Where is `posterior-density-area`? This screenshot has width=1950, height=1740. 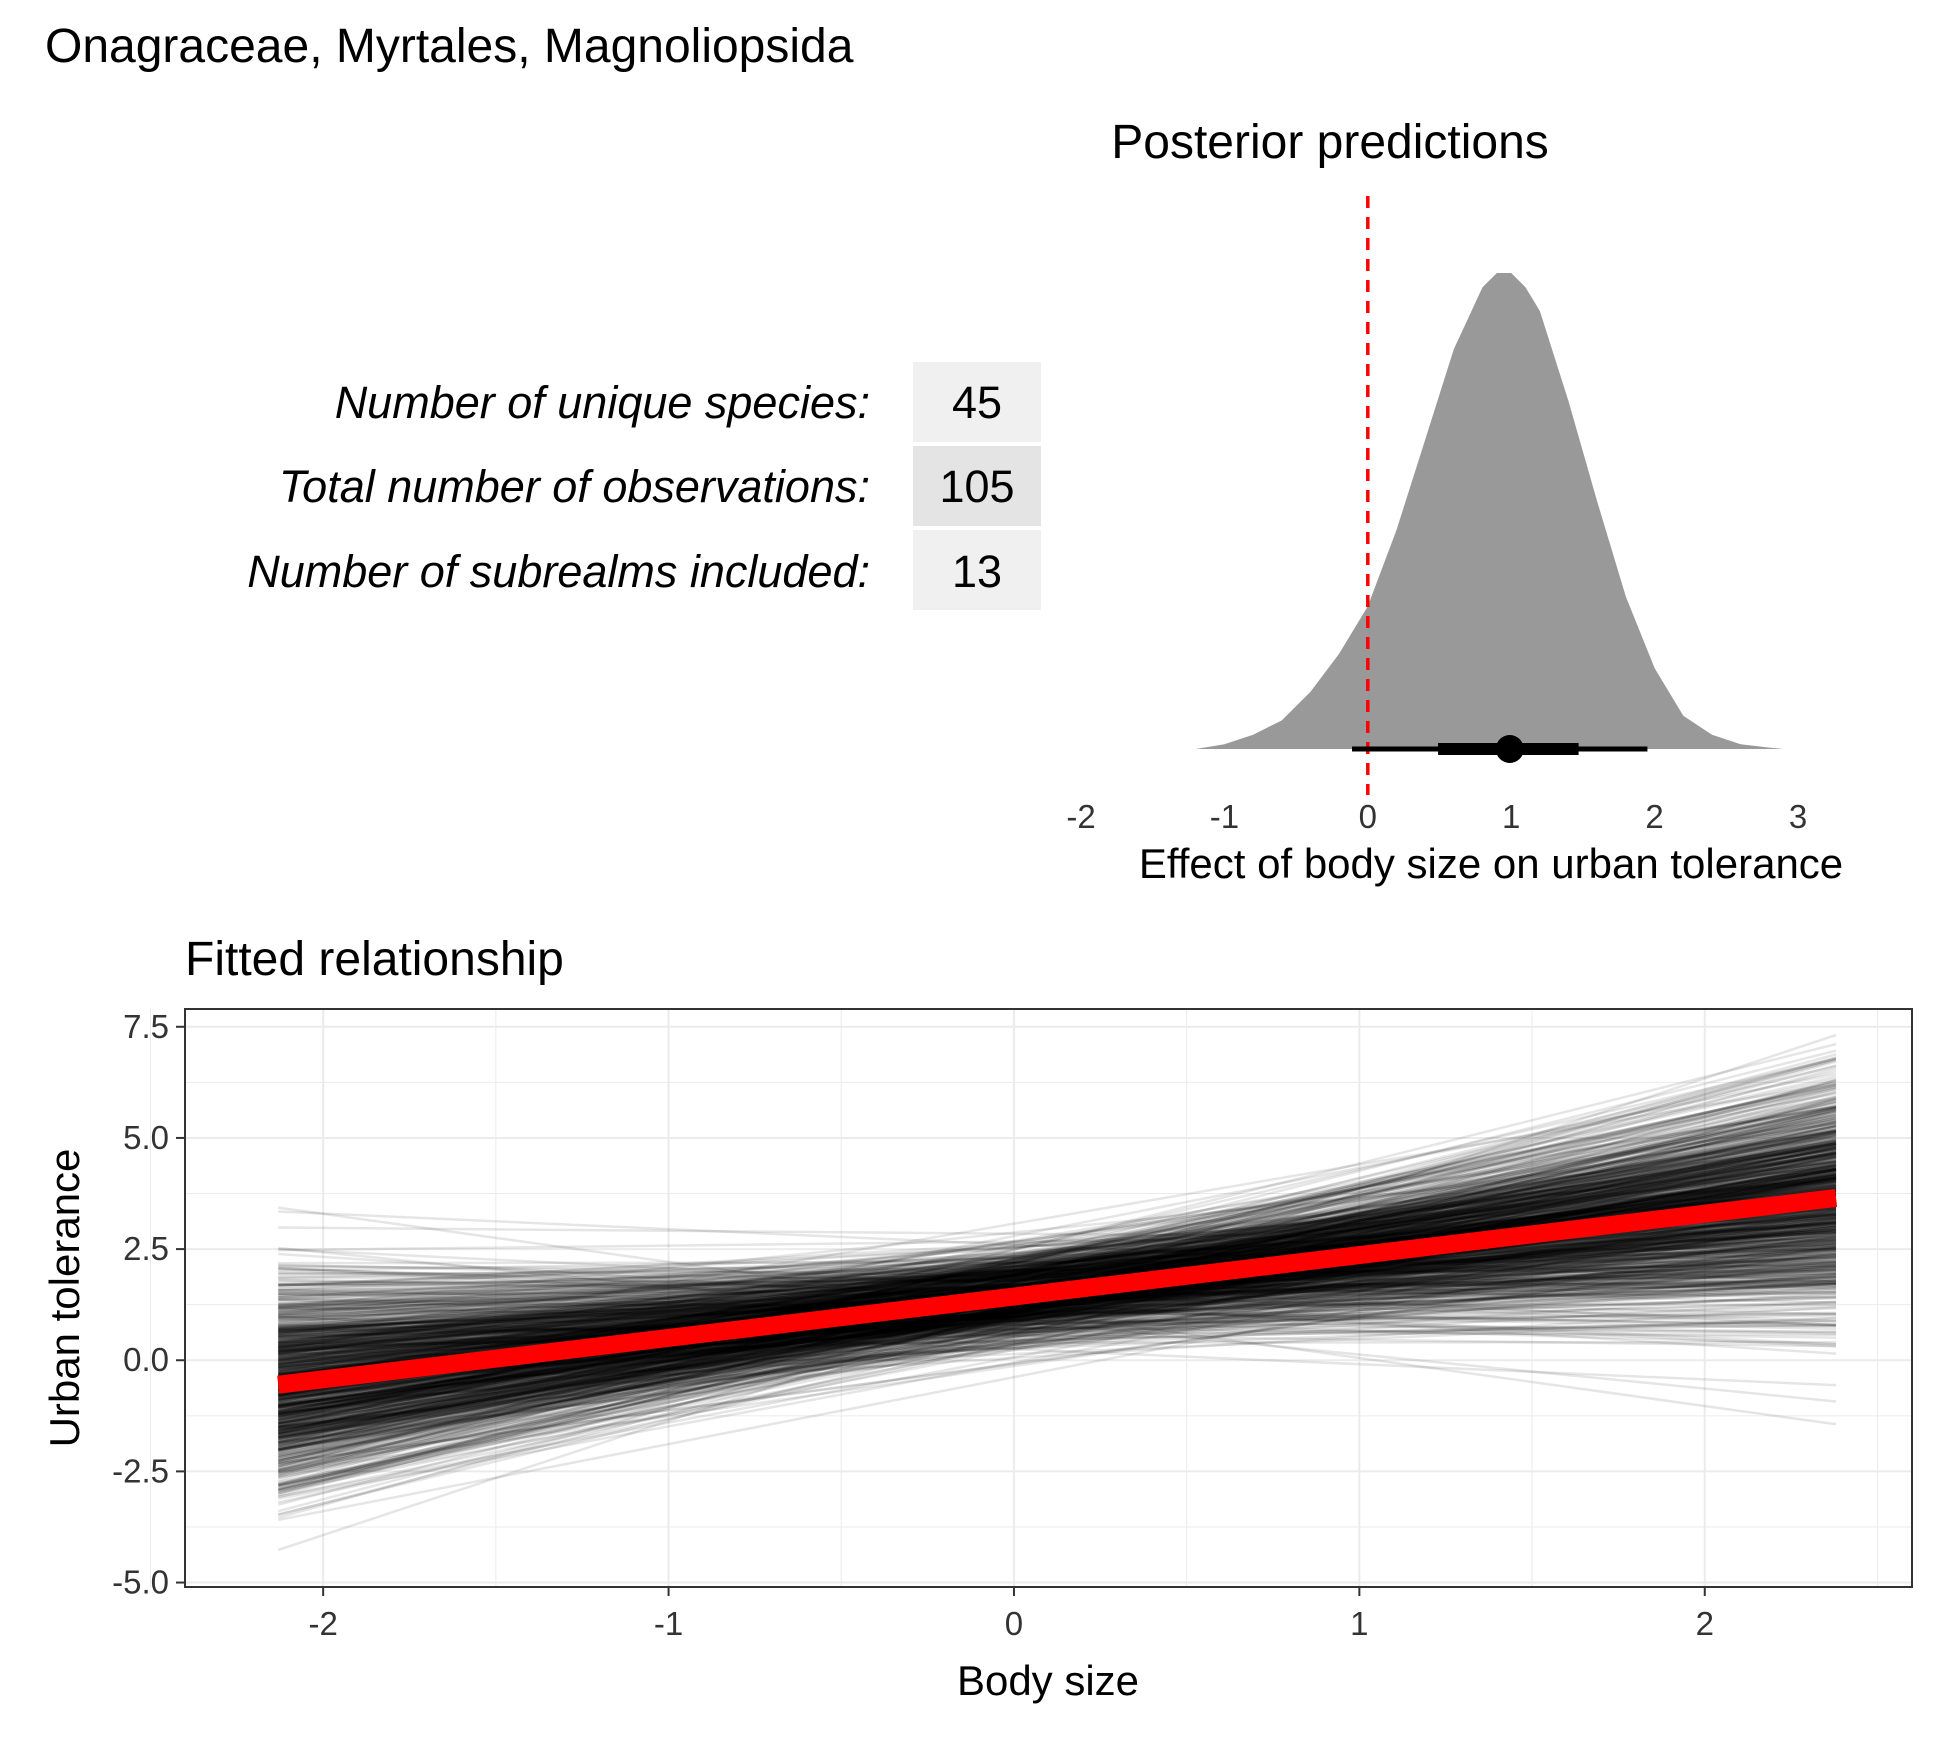 posterior-density-area is located at coordinates (1489, 511).